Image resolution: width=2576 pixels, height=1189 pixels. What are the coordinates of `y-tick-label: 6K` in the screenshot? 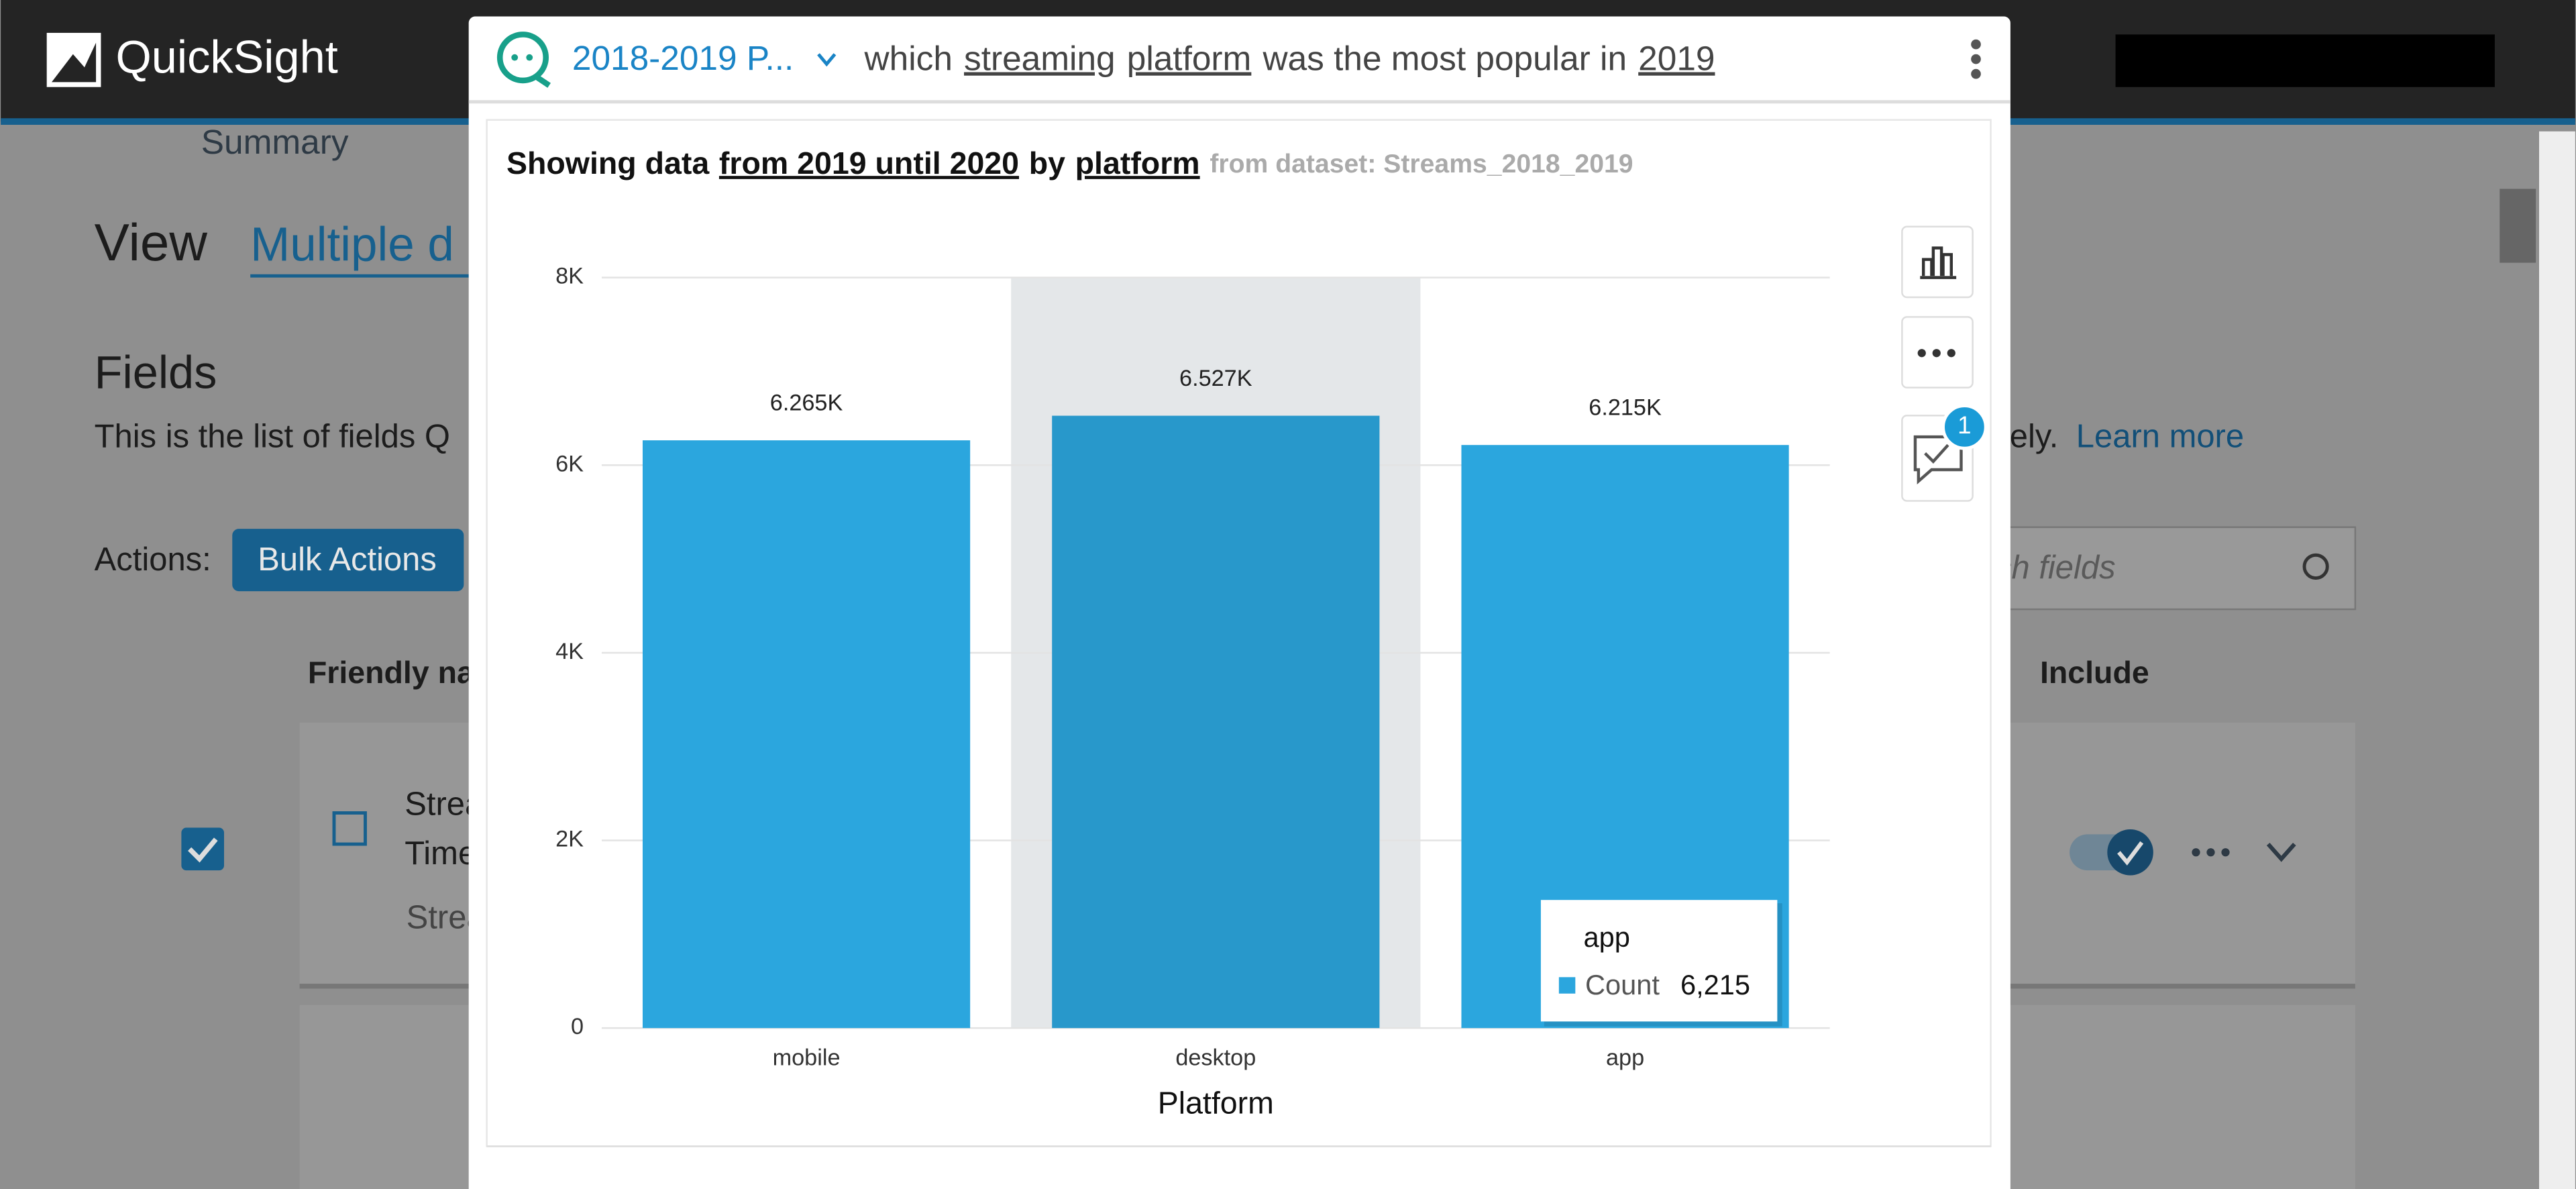 It's located at (569, 463).